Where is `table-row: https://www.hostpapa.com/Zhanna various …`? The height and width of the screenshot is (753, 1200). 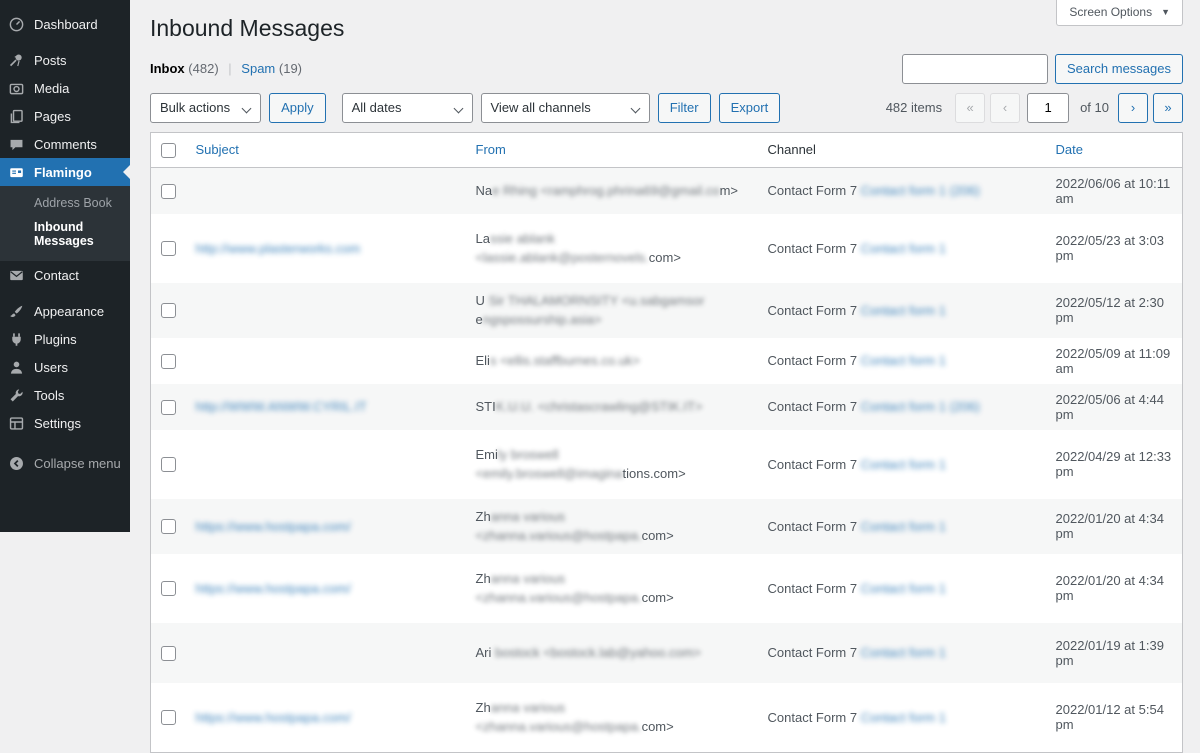 table-row: https://www.hostpapa.com/Zhanna various … is located at coordinates (667, 718).